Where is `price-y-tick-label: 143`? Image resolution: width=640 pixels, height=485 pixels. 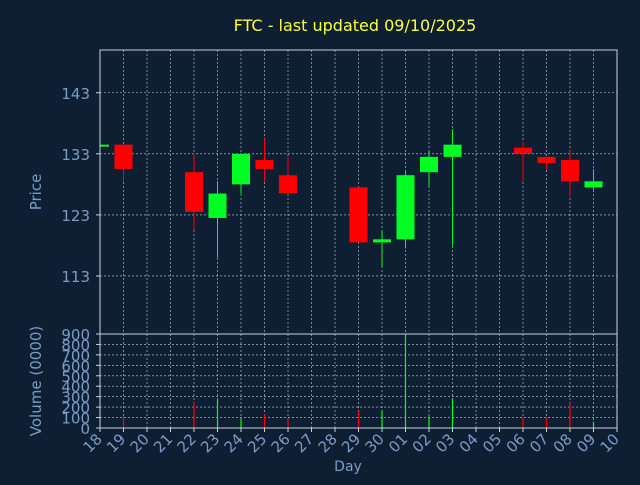
price-y-tick-label: 143 is located at coordinates (75, 94).